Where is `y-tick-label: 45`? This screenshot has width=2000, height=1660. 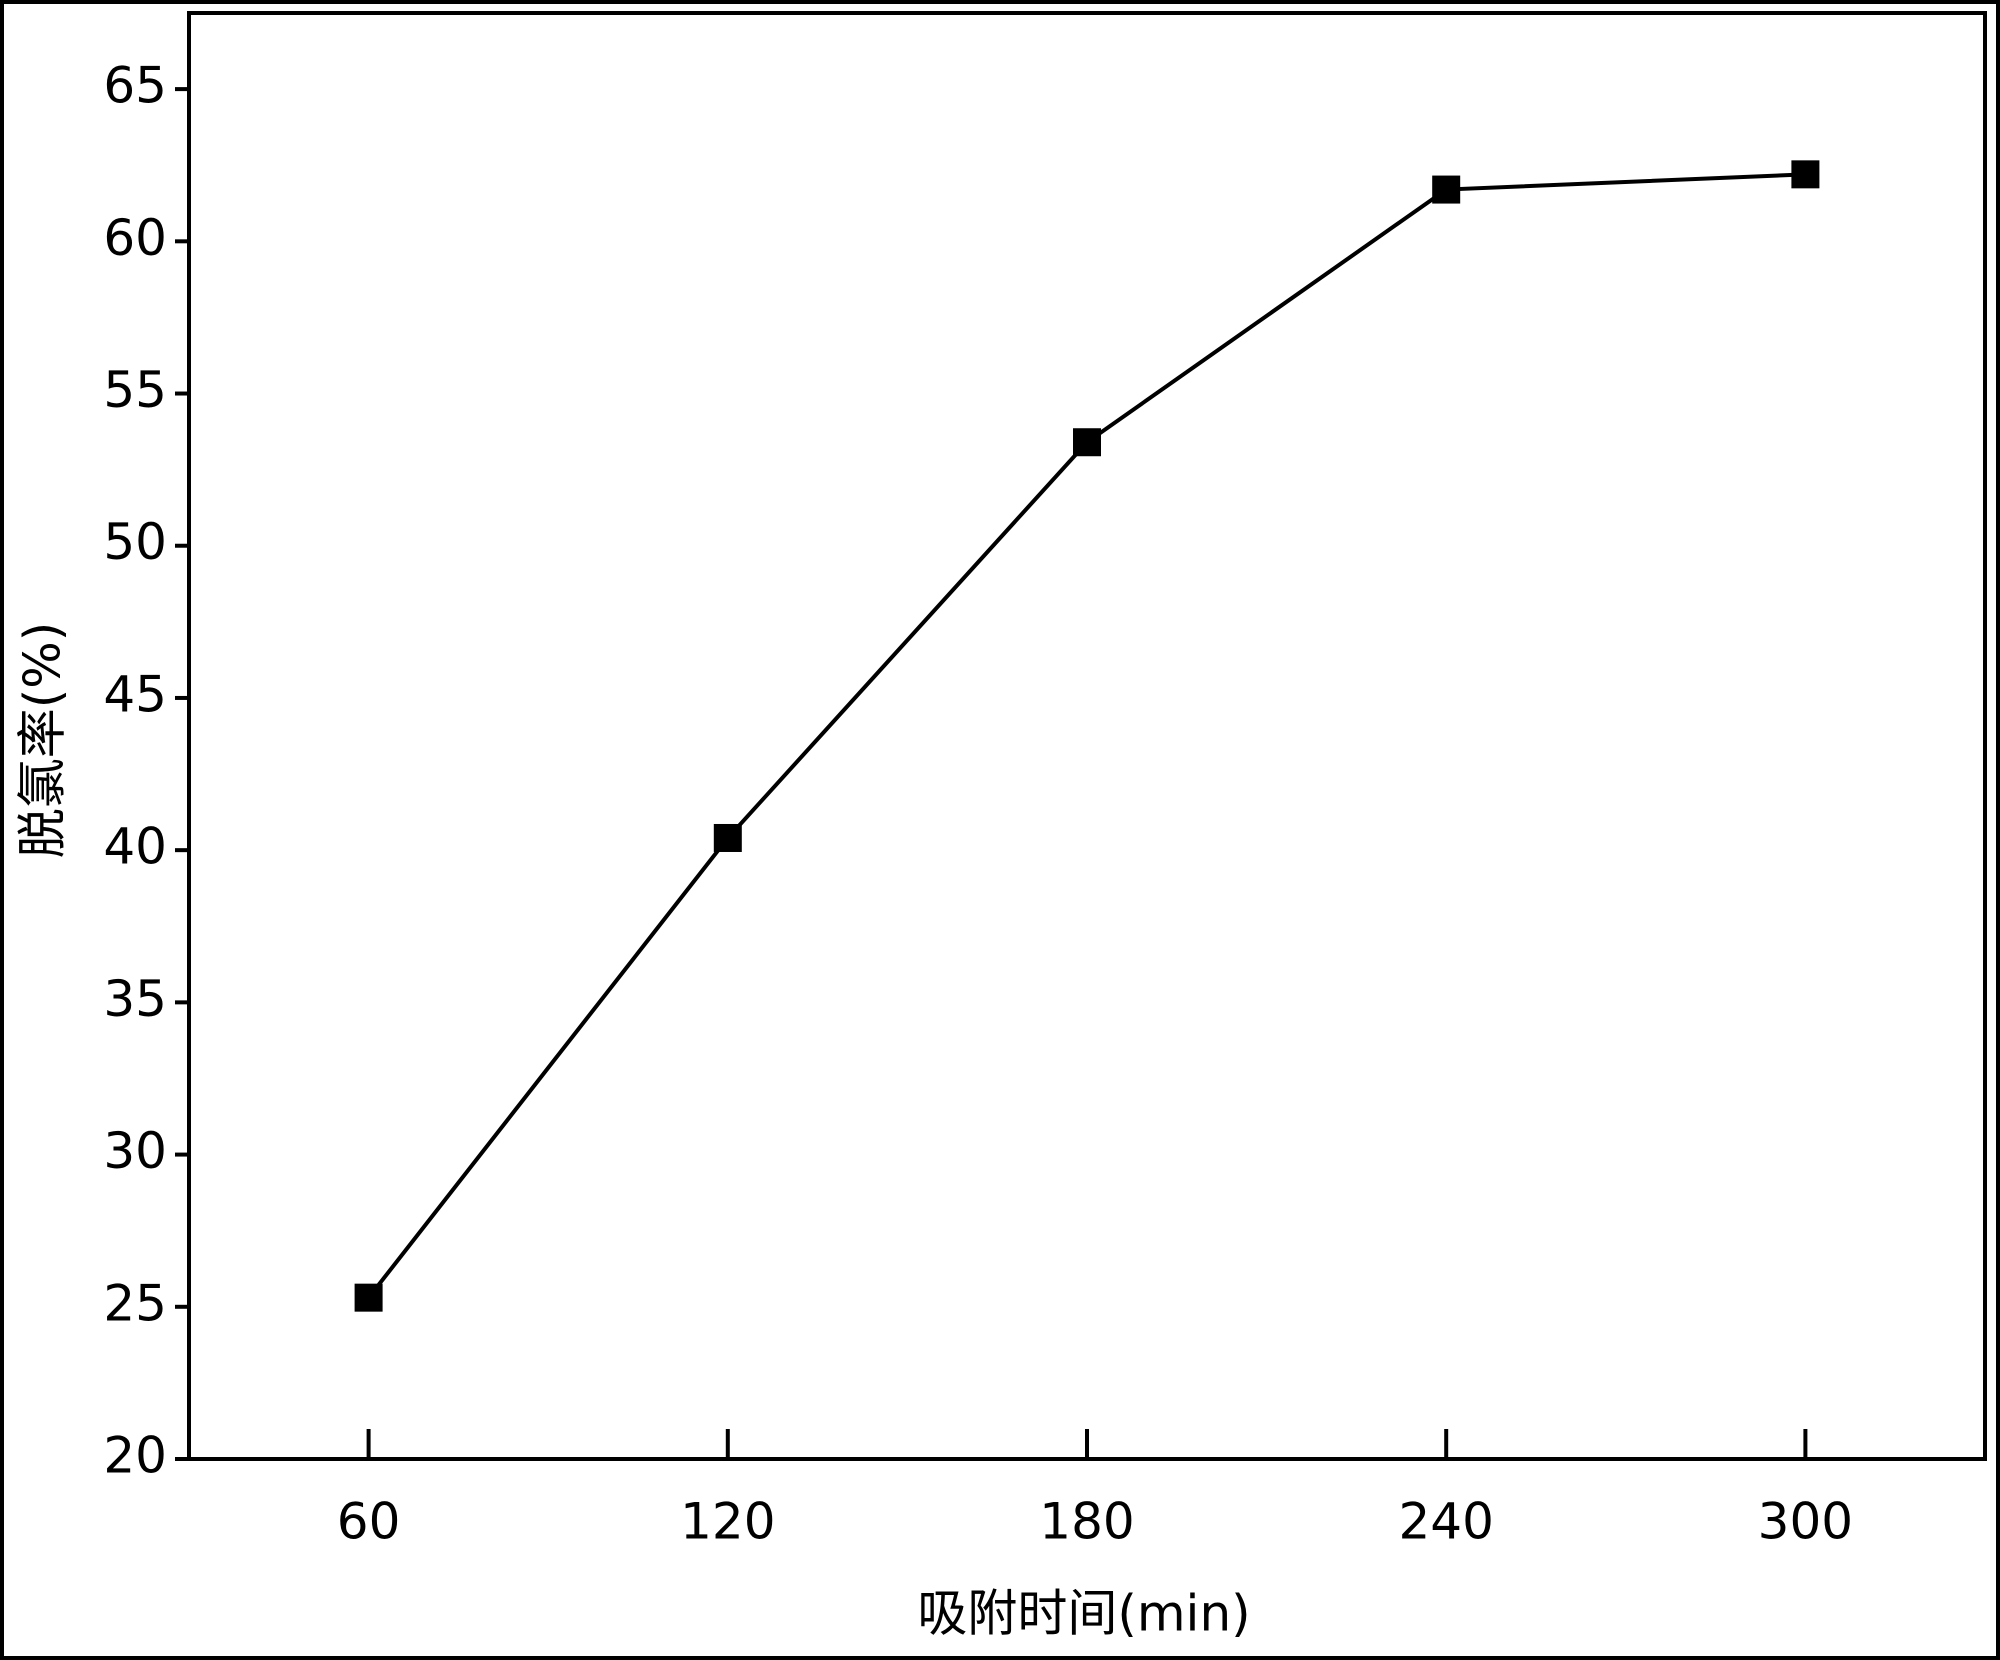 y-tick-label: 45 is located at coordinates (135, 694).